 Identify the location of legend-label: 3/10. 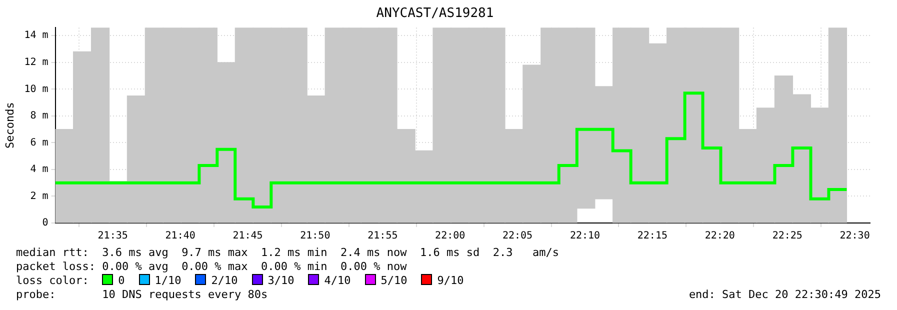
(281, 280).